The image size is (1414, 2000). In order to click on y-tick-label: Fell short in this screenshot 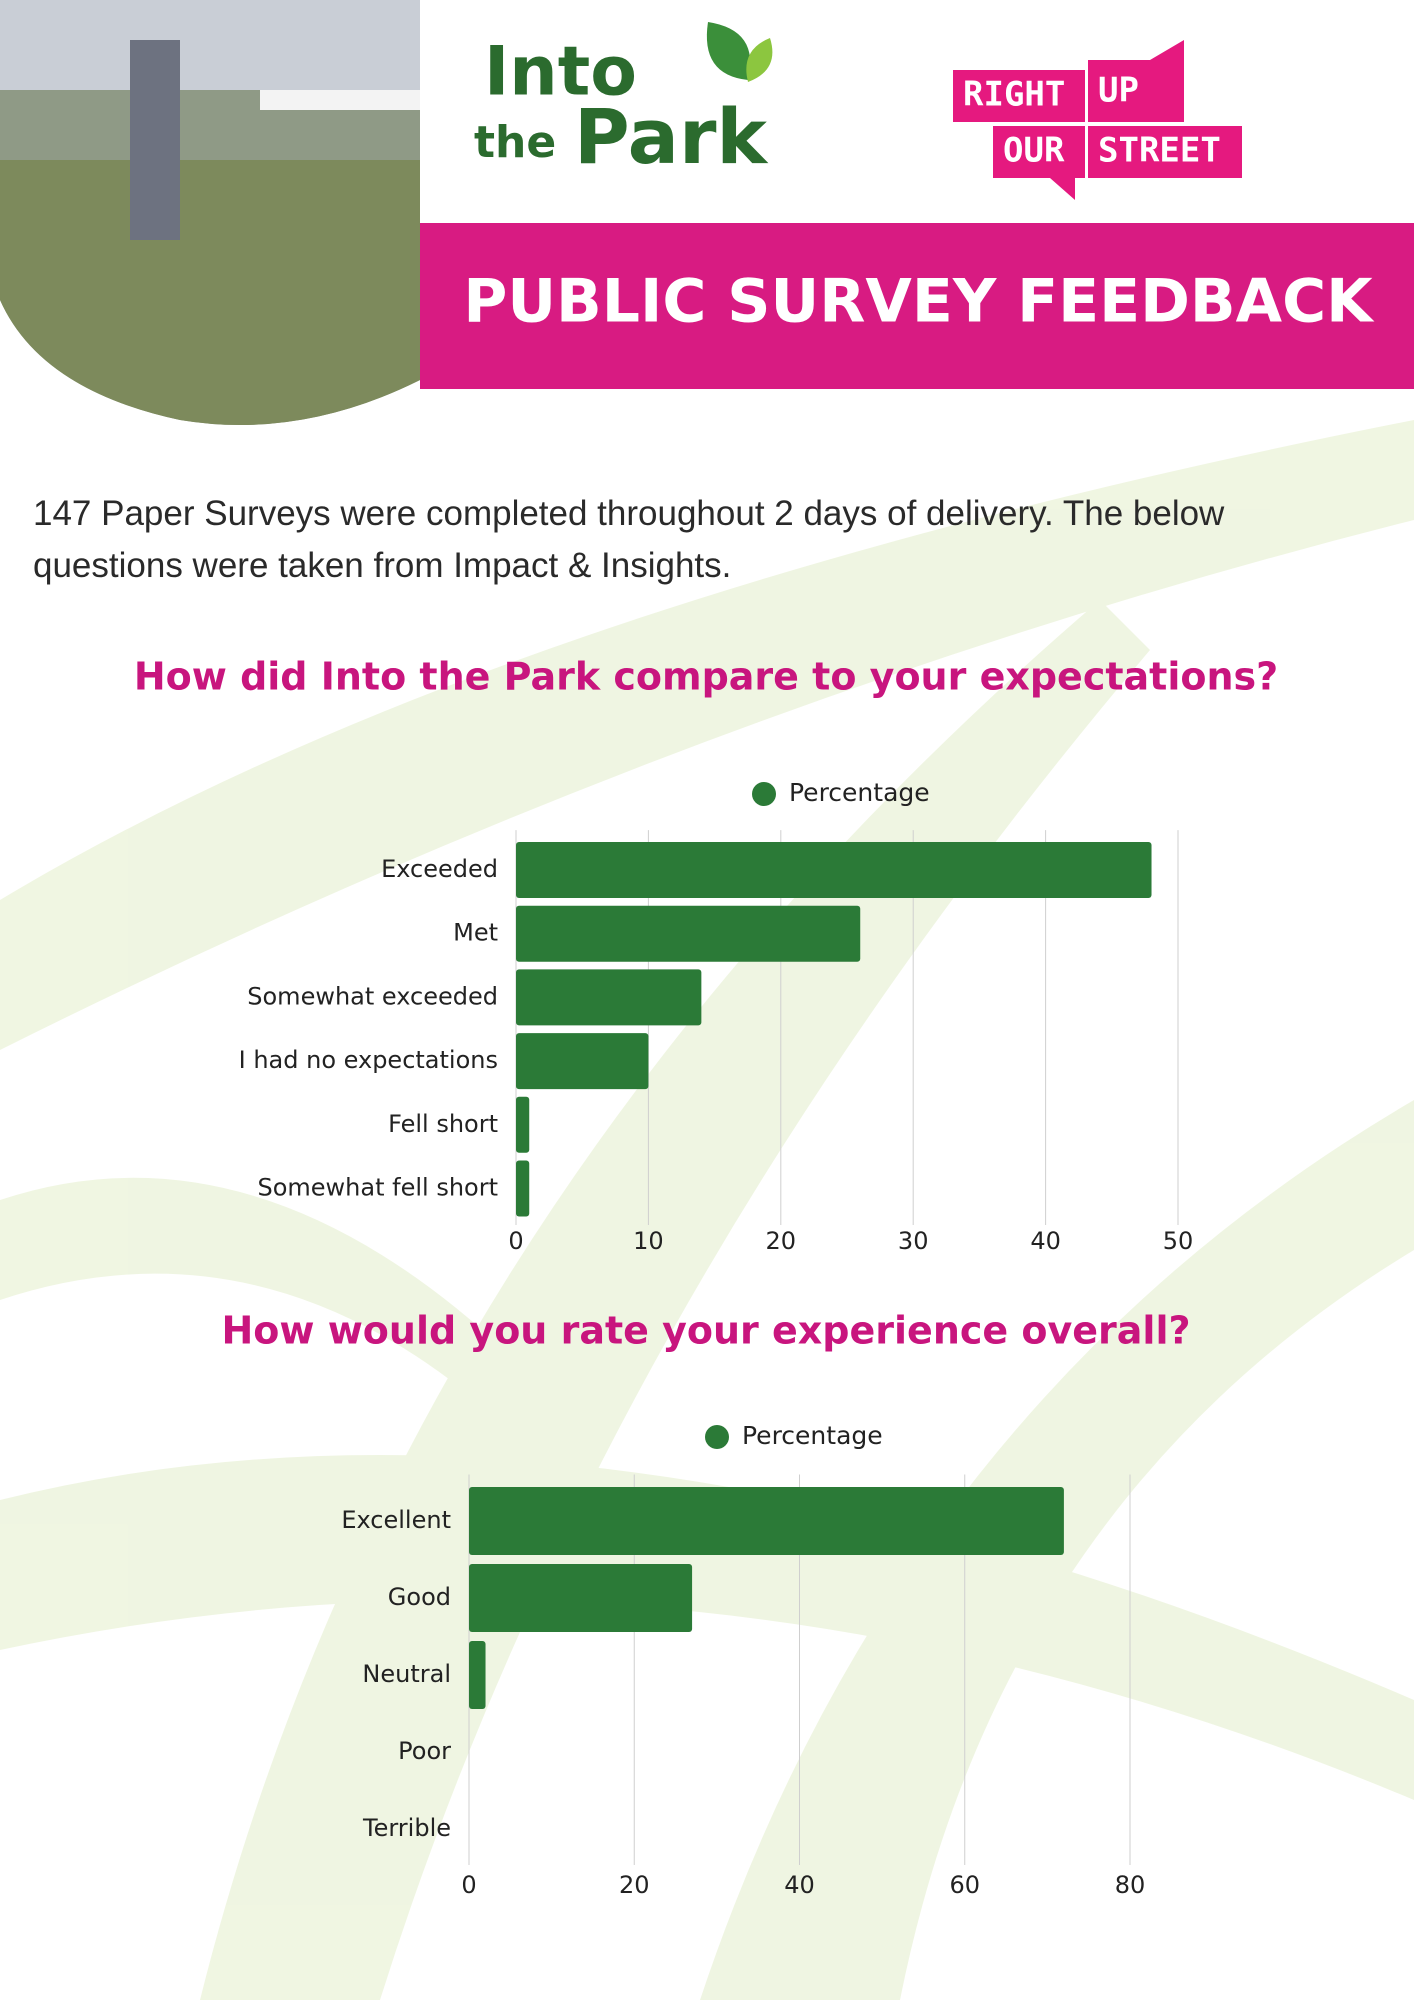, I will do `click(443, 1124)`.